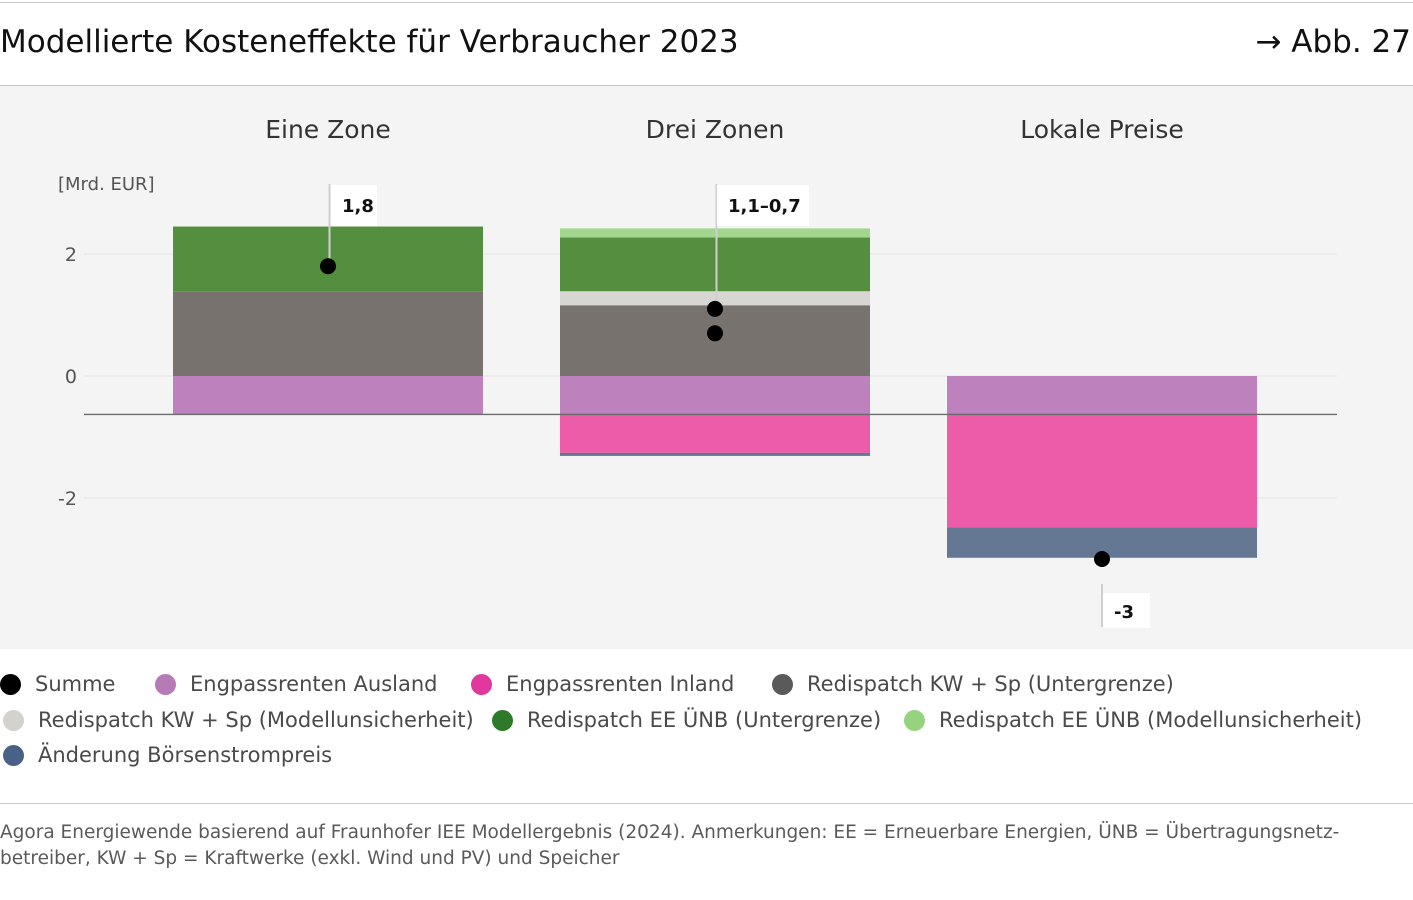 This screenshot has height=900, width=1413. What do you see at coordinates (106, 184) in the screenshot?
I see `y-unit-label: [Mrd. EUR]` at bounding box center [106, 184].